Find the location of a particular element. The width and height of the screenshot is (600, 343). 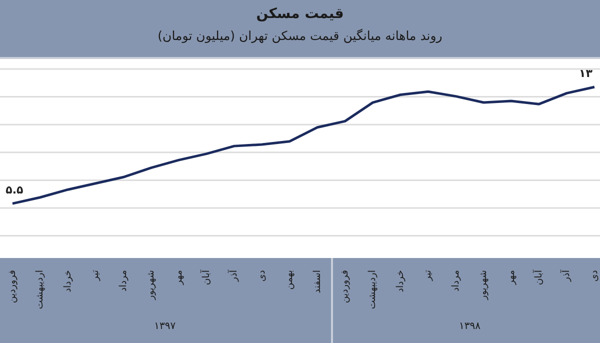

data-label: ۱۳ is located at coordinates (586, 73).